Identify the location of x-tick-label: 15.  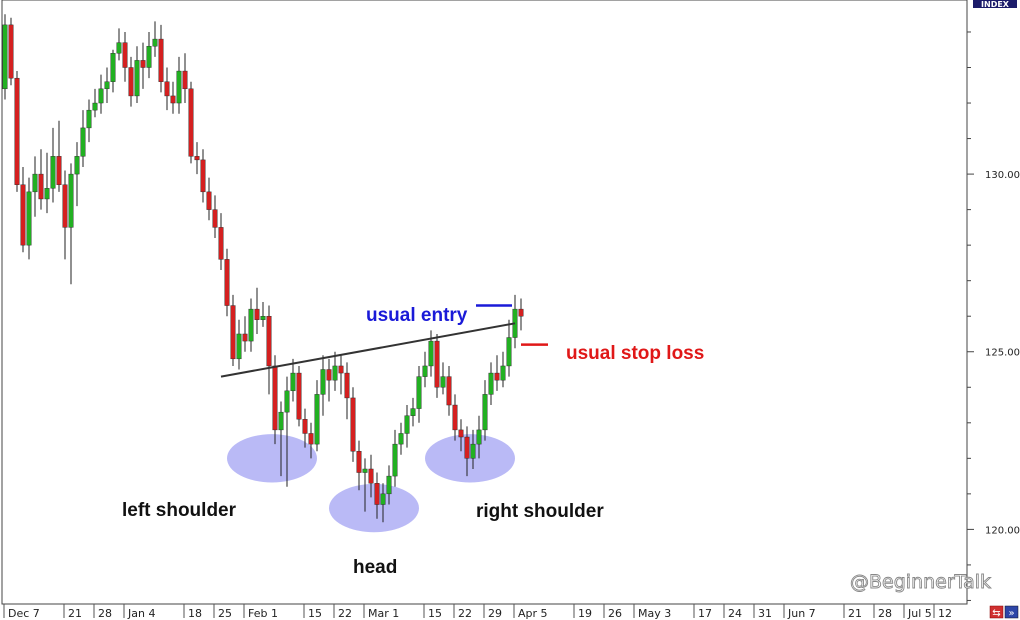
(435, 613).